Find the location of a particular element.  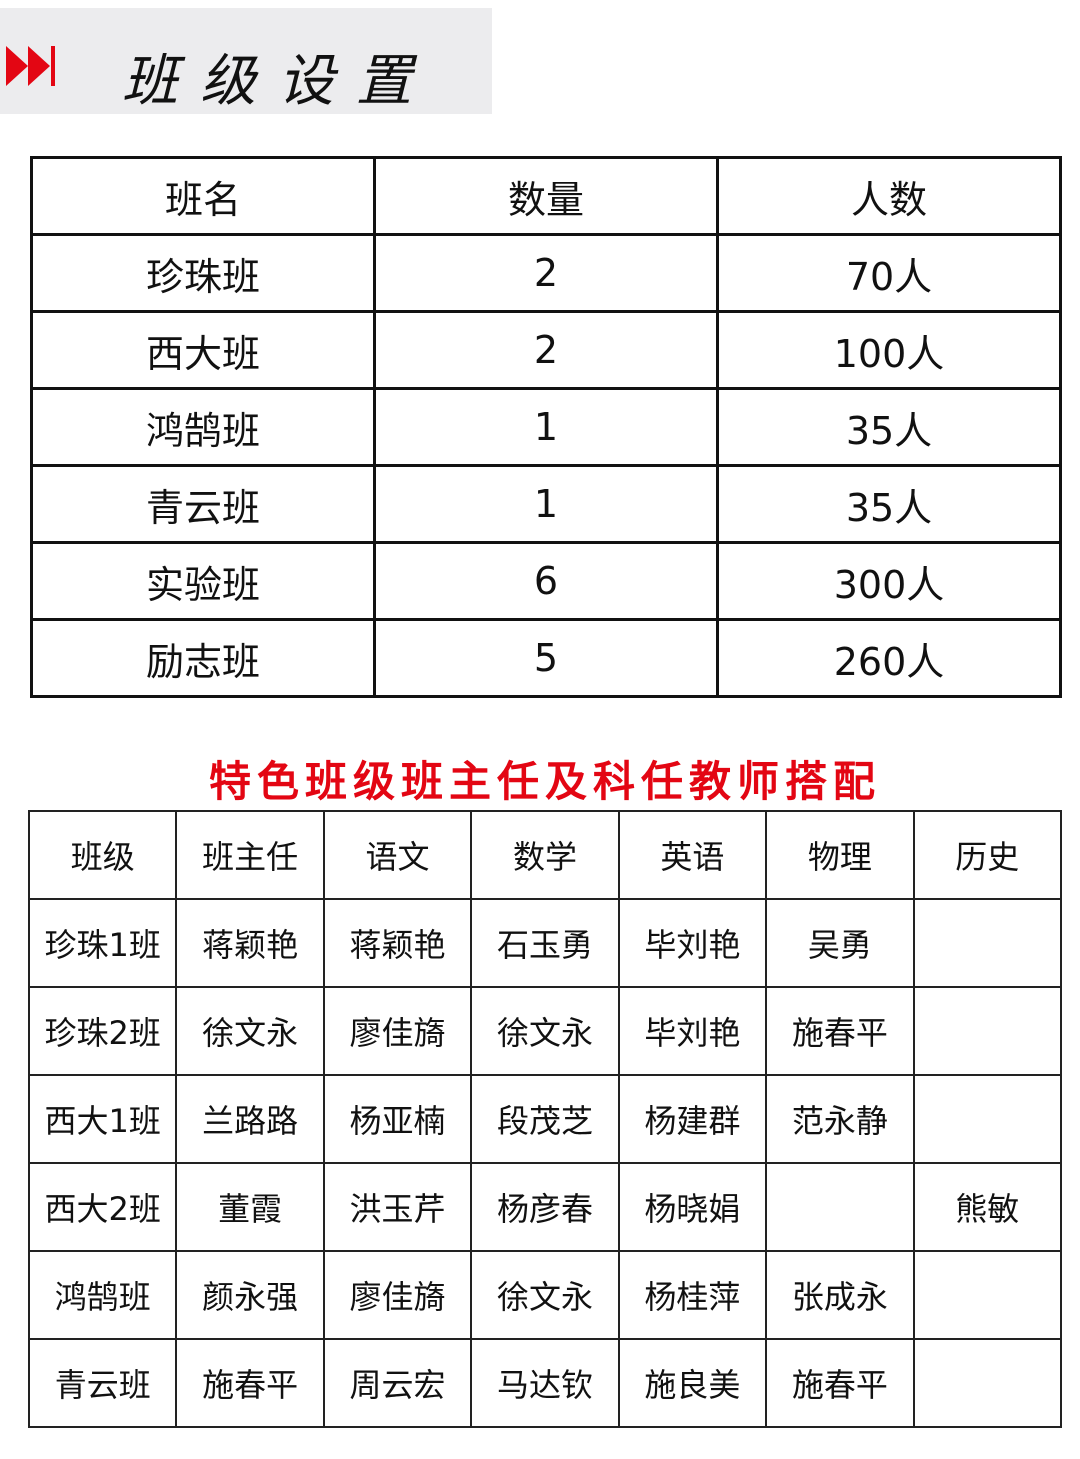

header-cell: 人数 is located at coordinates (889, 196).